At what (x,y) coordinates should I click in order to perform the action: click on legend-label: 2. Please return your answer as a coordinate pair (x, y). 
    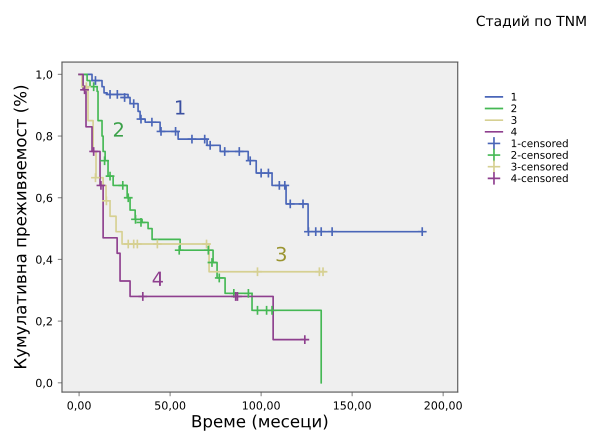
    Looking at the image, I should click on (513, 108).